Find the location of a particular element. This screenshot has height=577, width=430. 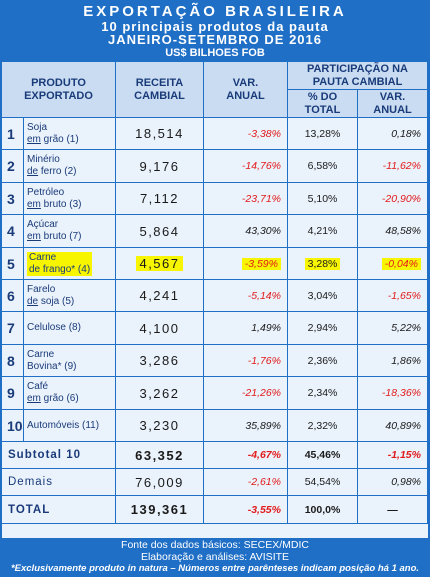

row-rank: 8 is located at coordinates (13, 361).